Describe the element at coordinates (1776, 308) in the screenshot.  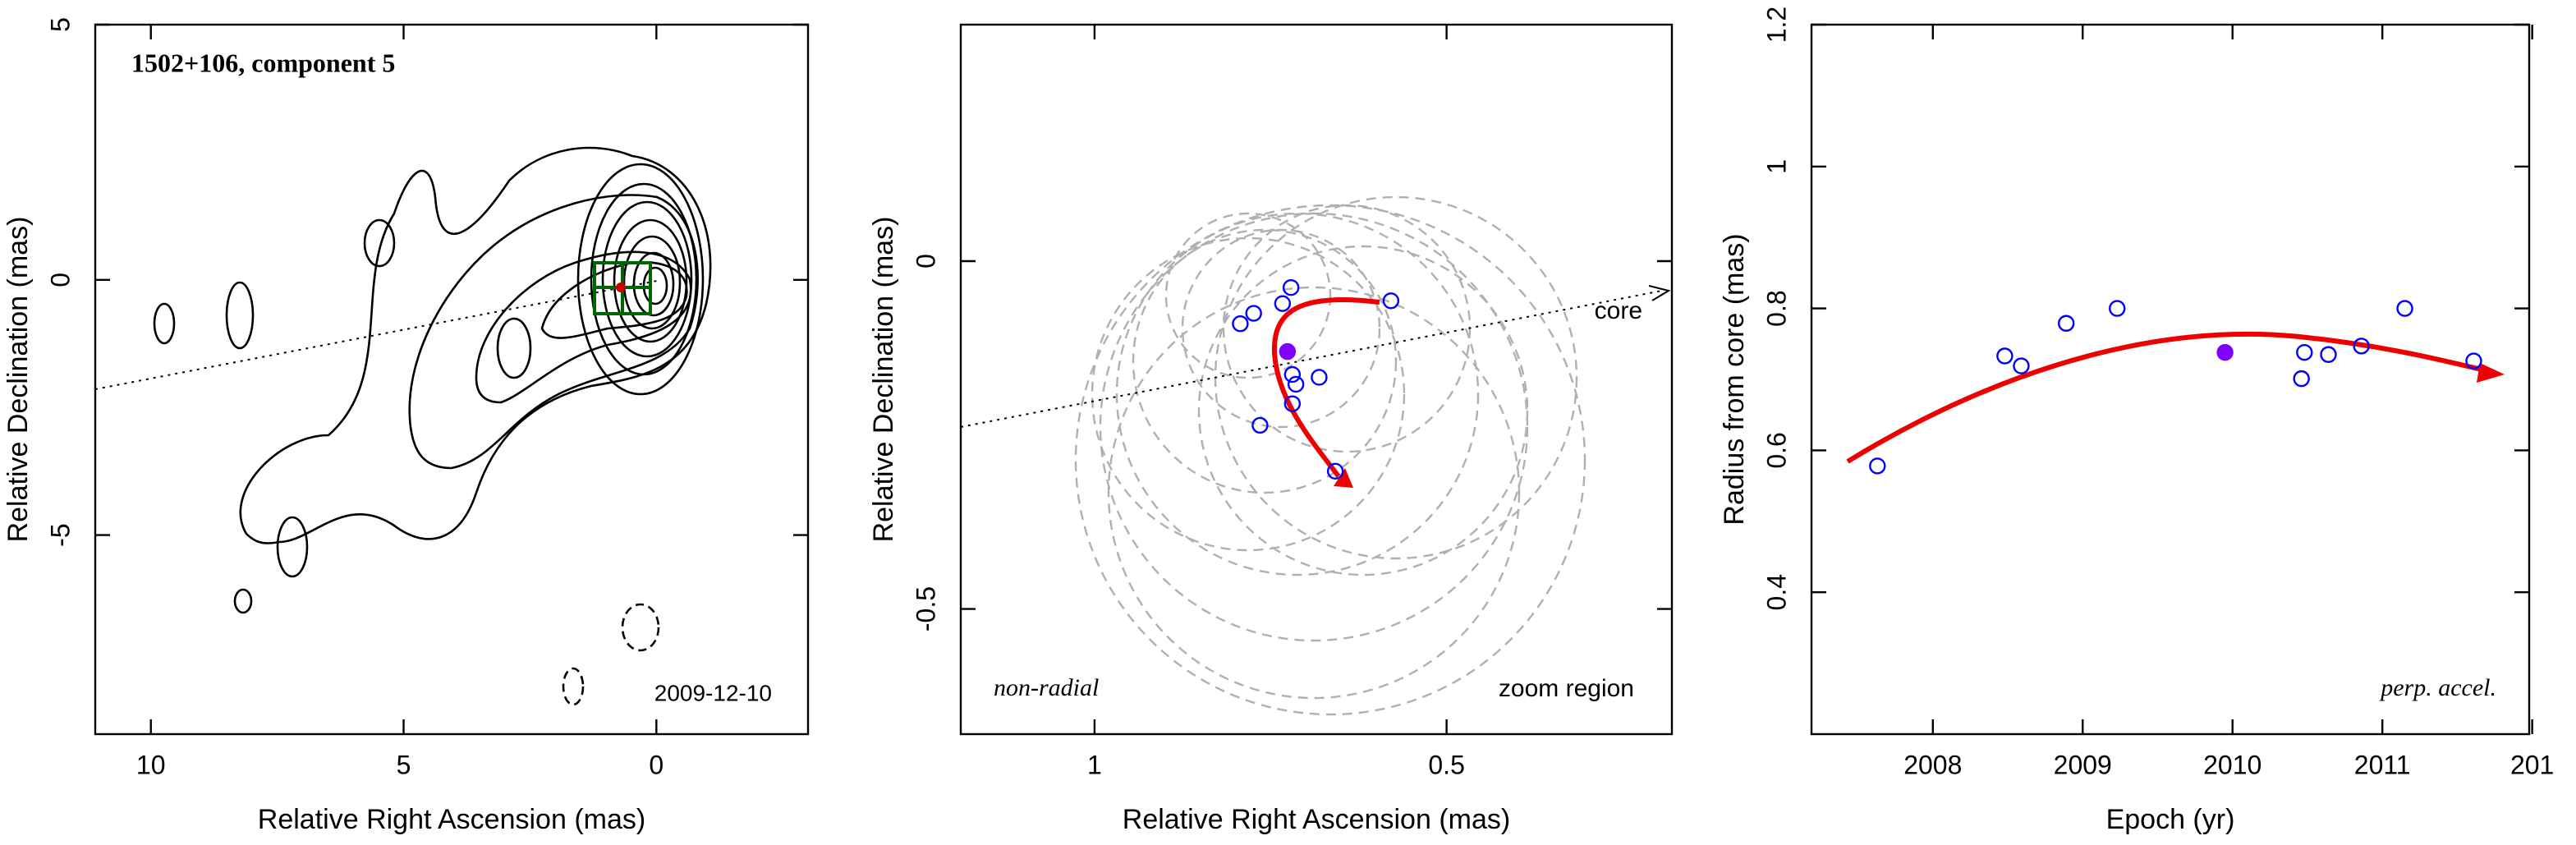
I see `y-tick-label: 0.8` at that location.